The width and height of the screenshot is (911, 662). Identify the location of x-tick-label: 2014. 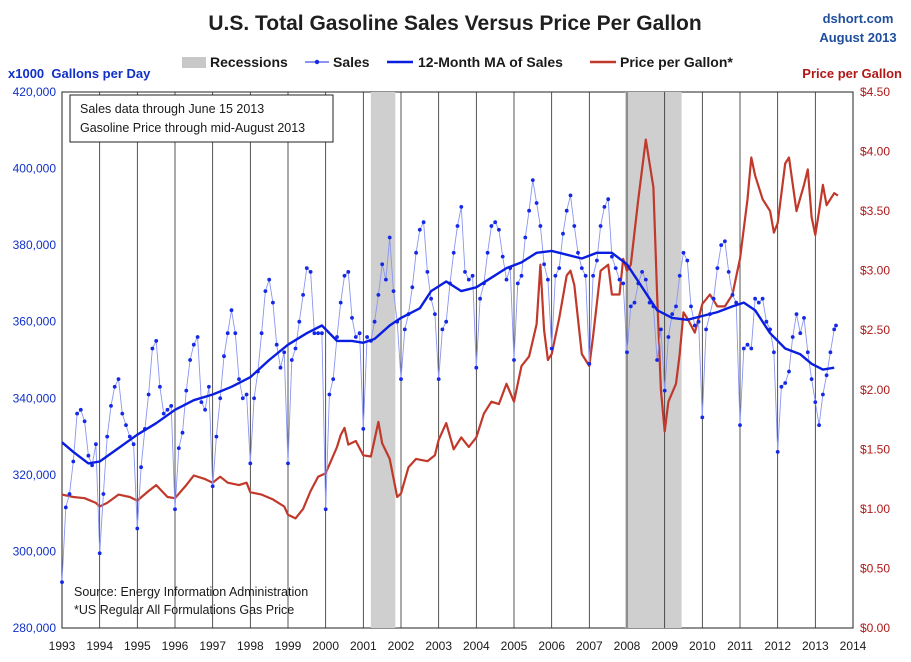
(853, 646).